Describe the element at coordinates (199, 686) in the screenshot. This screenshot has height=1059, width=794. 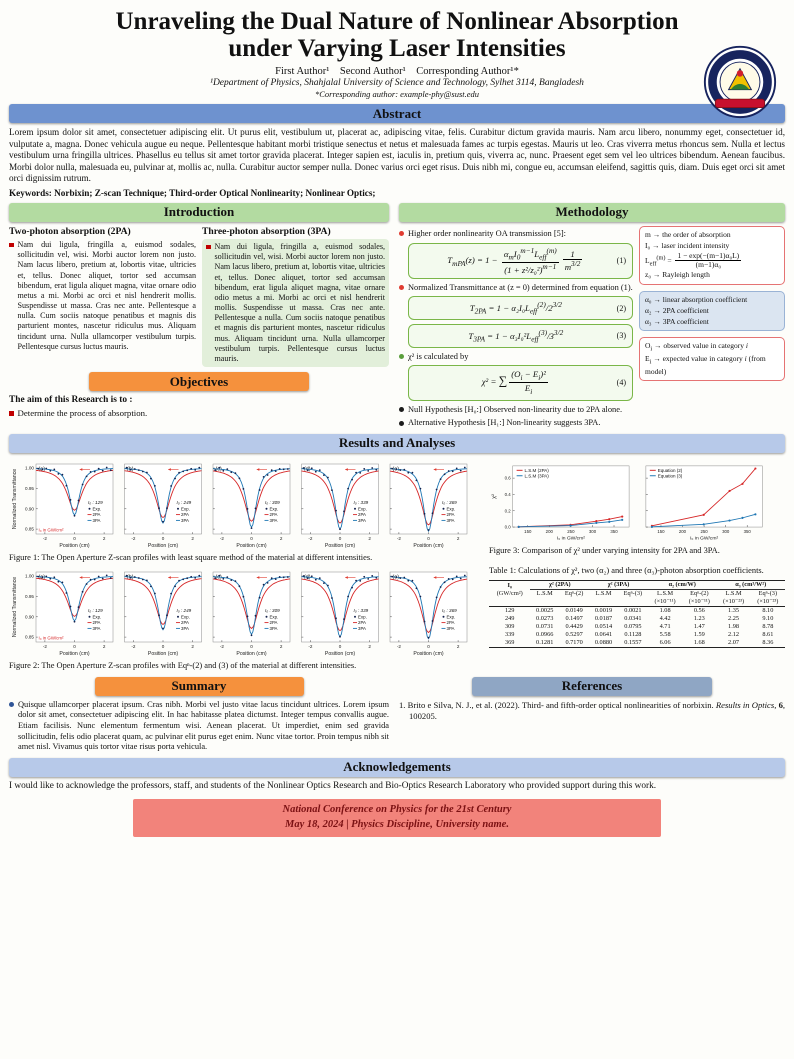
I see `summary-header: Summary` at that location.